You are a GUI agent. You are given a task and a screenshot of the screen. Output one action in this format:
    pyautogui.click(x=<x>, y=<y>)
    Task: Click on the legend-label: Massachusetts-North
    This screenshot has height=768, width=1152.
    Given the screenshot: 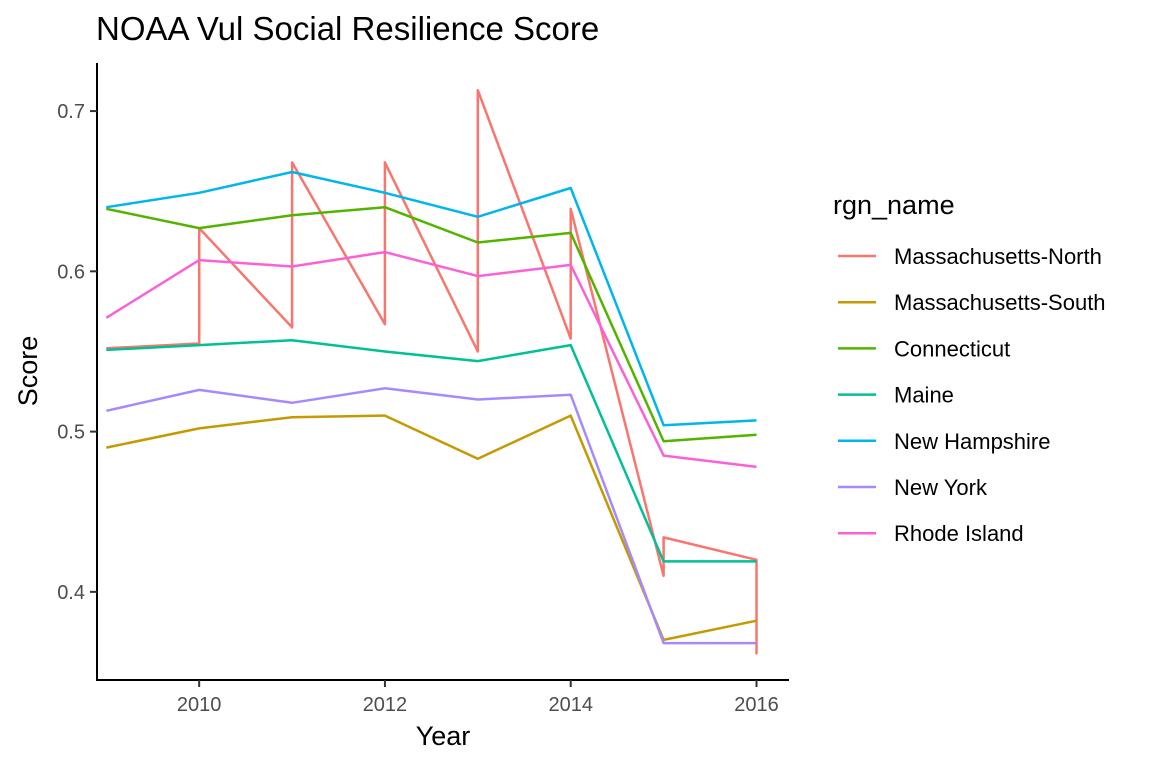 What is the action you would take?
    pyautogui.click(x=998, y=256)
    